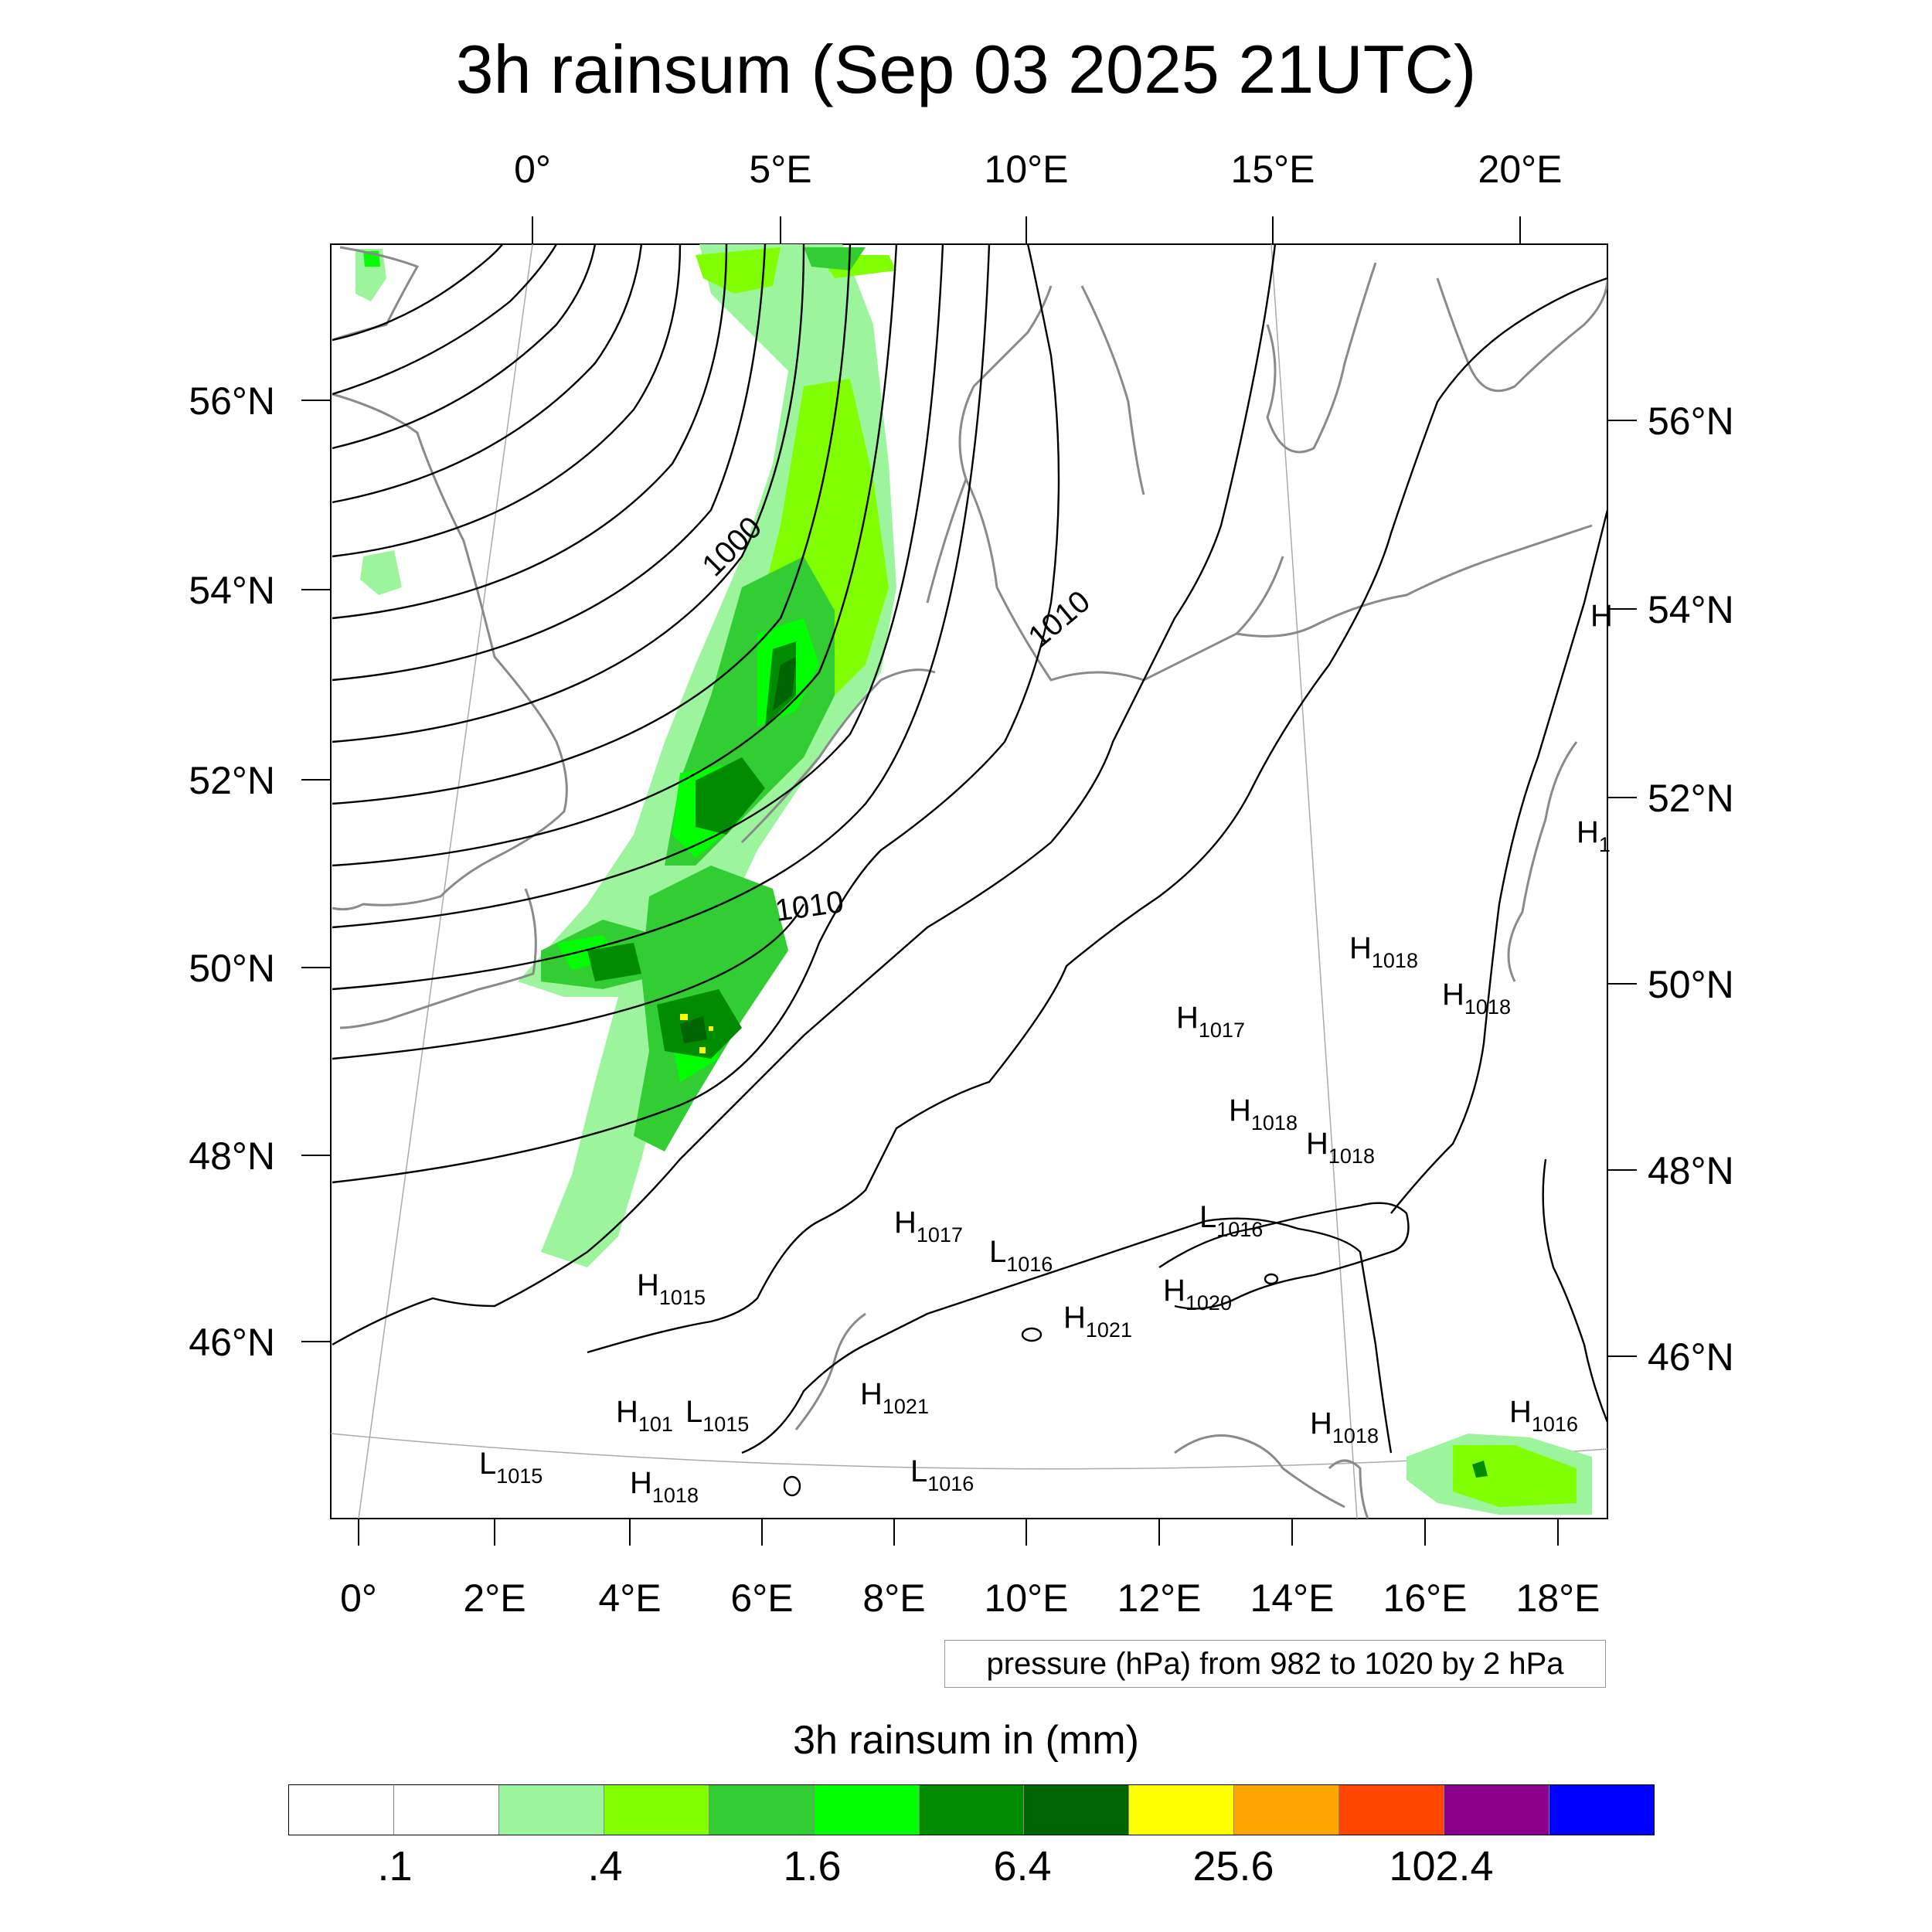 The height and width of the screenshot is (1932, 1932). Describe the element at coordinates (1027, 169) in the screenshot. I see `lon-label-top: 10°E` at that location.